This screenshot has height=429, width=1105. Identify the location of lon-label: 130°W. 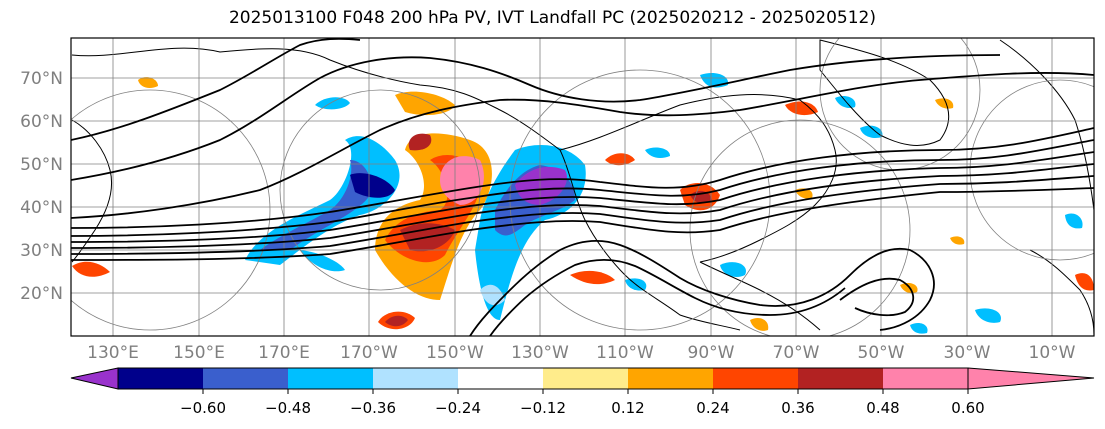
(540, 353).